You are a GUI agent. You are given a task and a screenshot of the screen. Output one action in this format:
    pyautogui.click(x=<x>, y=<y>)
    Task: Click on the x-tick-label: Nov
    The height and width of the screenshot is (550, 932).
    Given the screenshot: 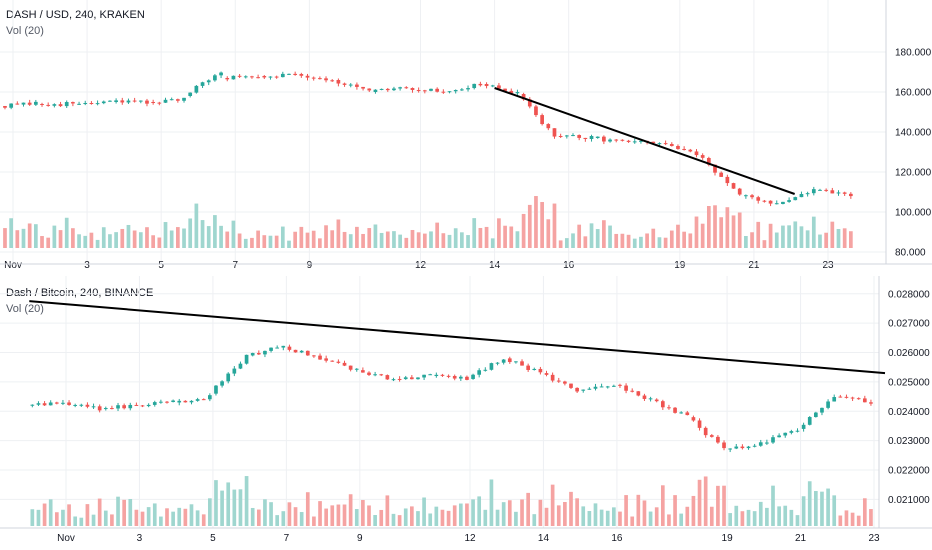 What is the action you would take?
    pyautogui.click(x=66, y=538)
    